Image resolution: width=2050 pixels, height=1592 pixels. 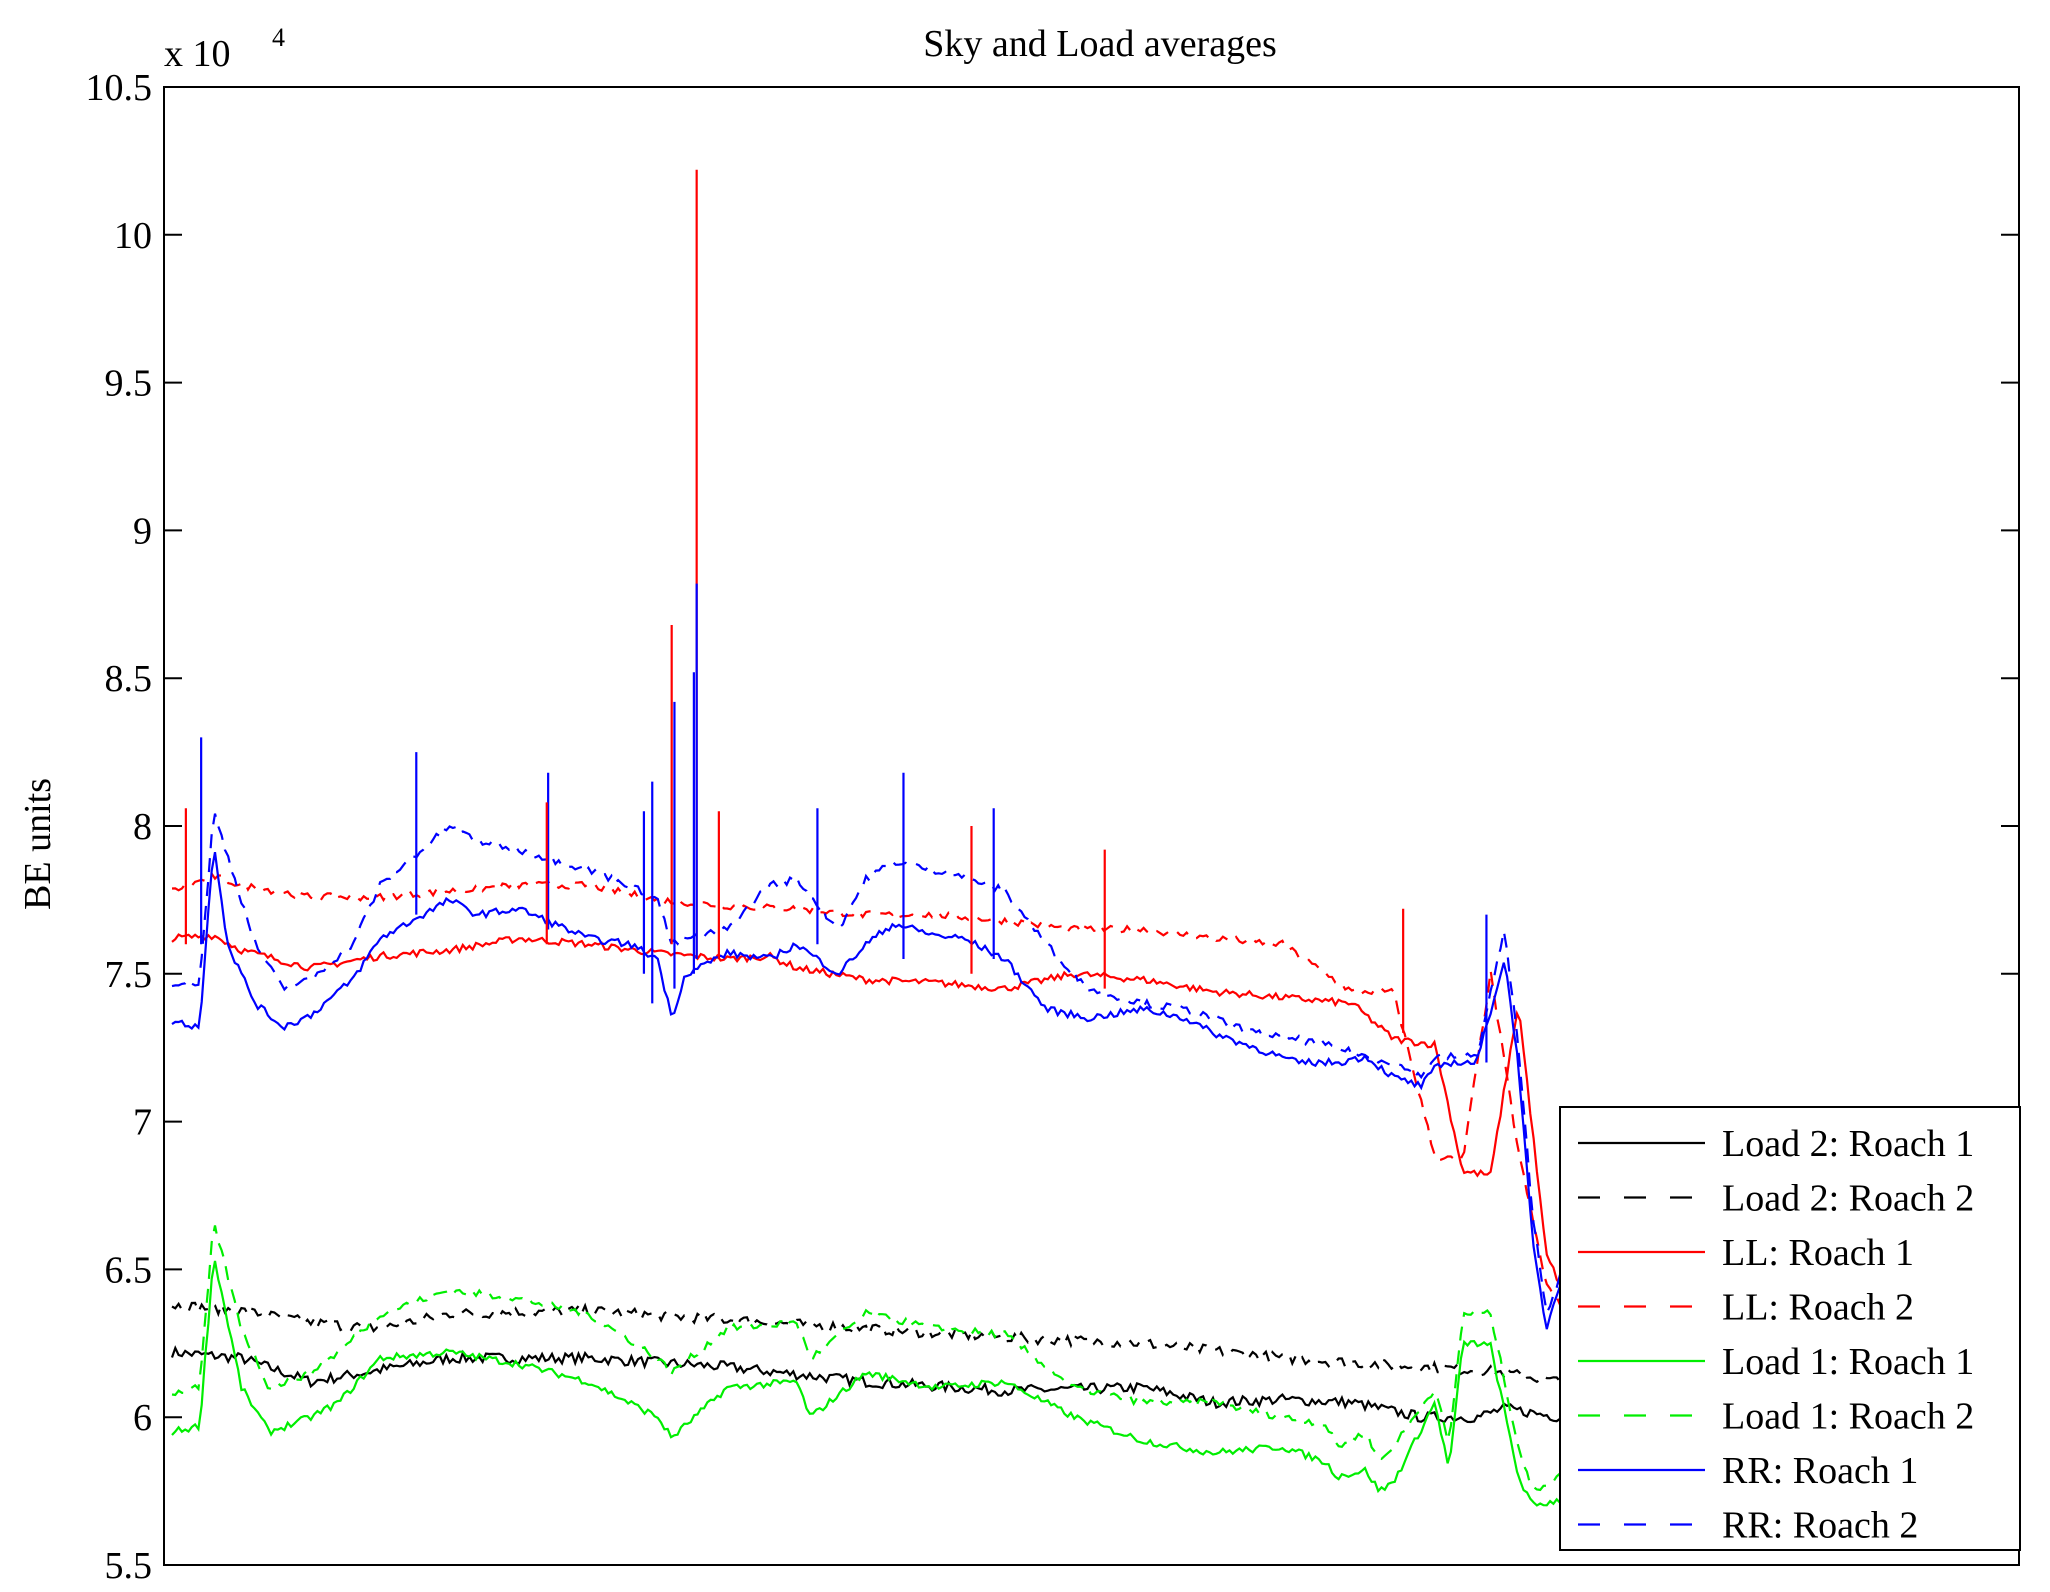 I want to click on y-multiplier-exponent: 4, so click(x=278, y=37).